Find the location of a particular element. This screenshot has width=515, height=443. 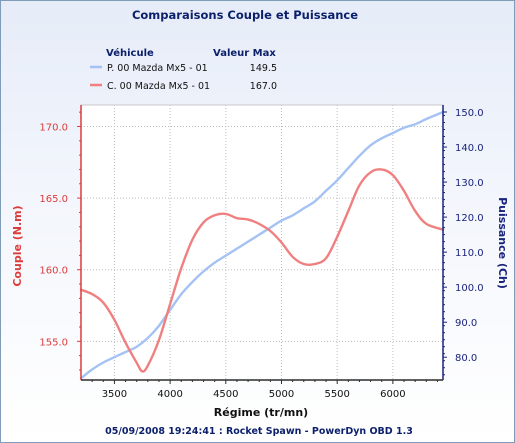

y-axis-left-title: Couple (N.m) is located at coordinates (17, 245).